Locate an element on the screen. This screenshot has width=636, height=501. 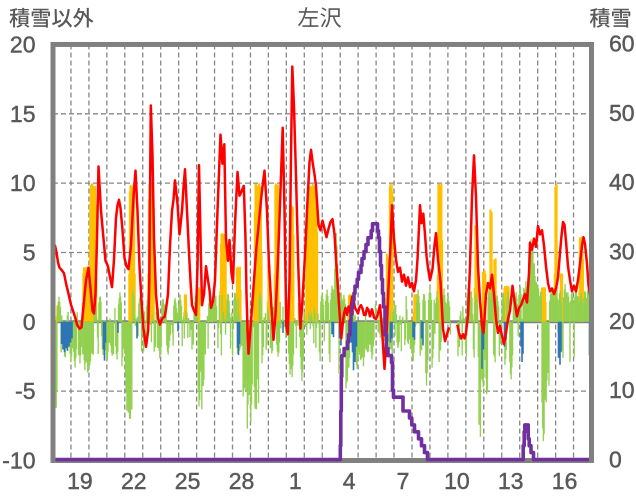
svg-text: 16 is located at coordinates (565, 481).